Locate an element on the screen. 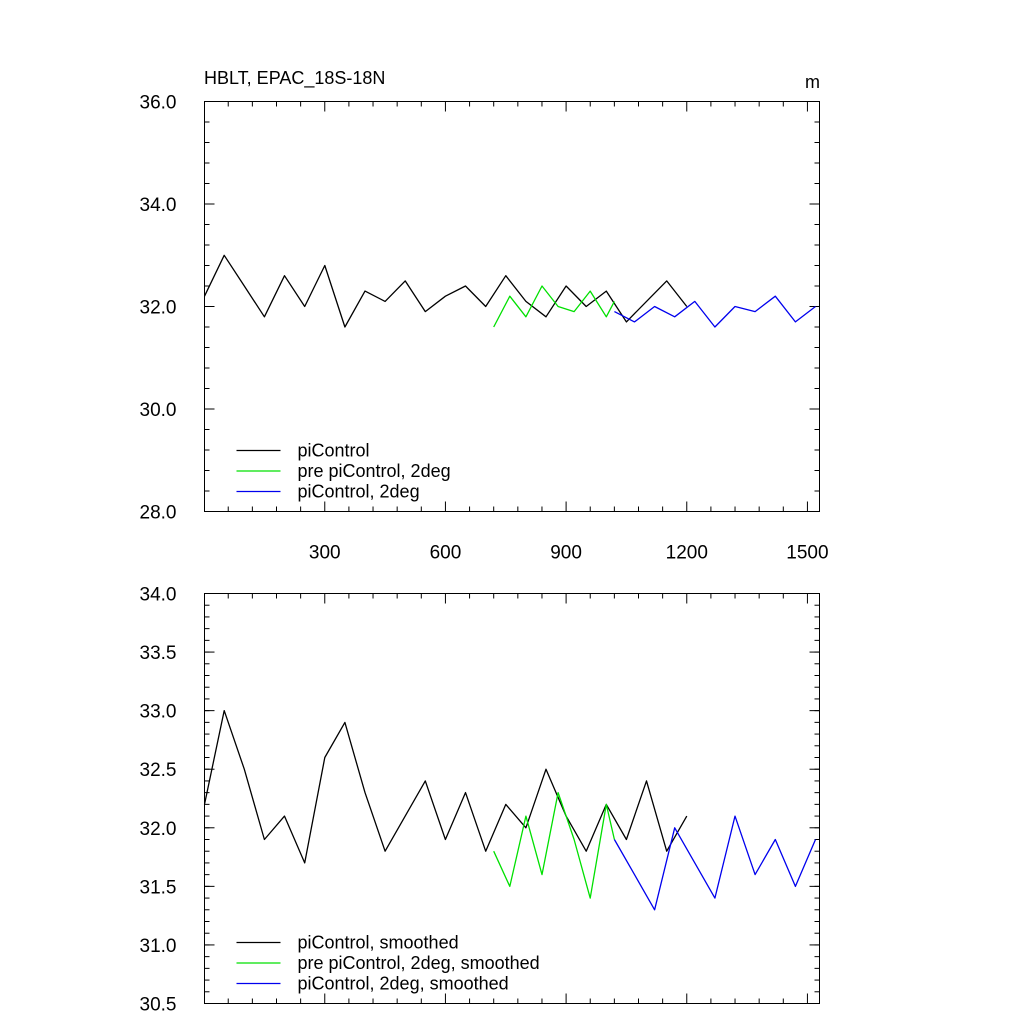 This screenshot has width=1024, height=1024. y-tick-label: 31.0 is located at coordinates (158, 946).